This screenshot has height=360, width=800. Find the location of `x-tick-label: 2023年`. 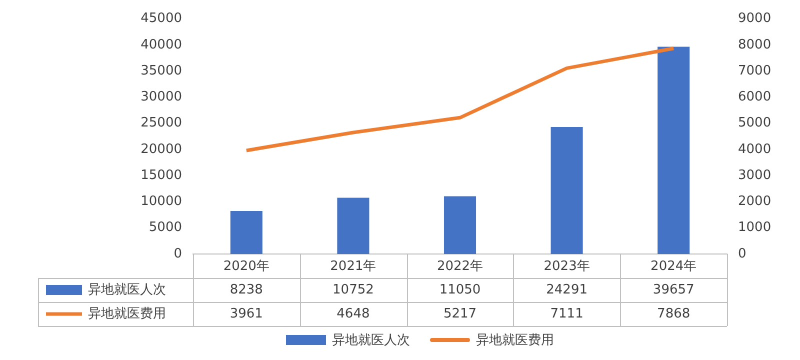

x-tick-label: 2023年 is located at coordinates (567, 266).